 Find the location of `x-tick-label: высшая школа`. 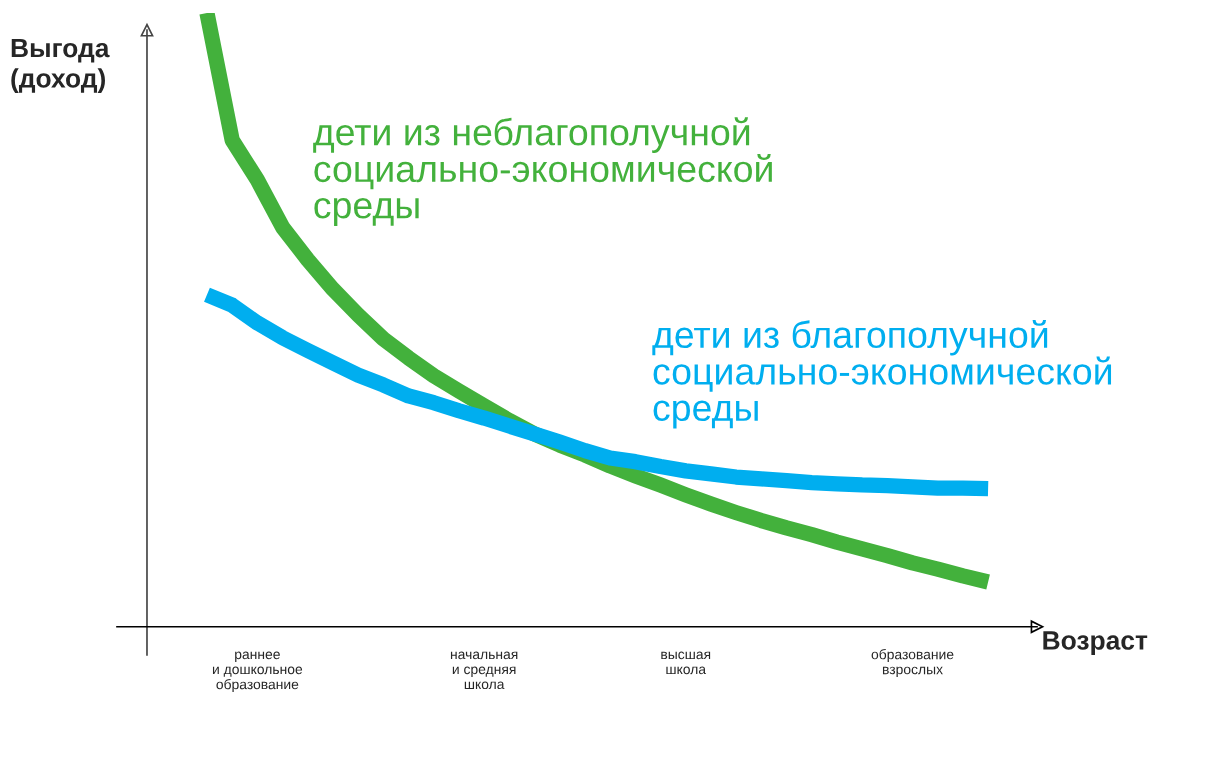

x-tick-label: высшая школа is located at coordinates (686, 663).